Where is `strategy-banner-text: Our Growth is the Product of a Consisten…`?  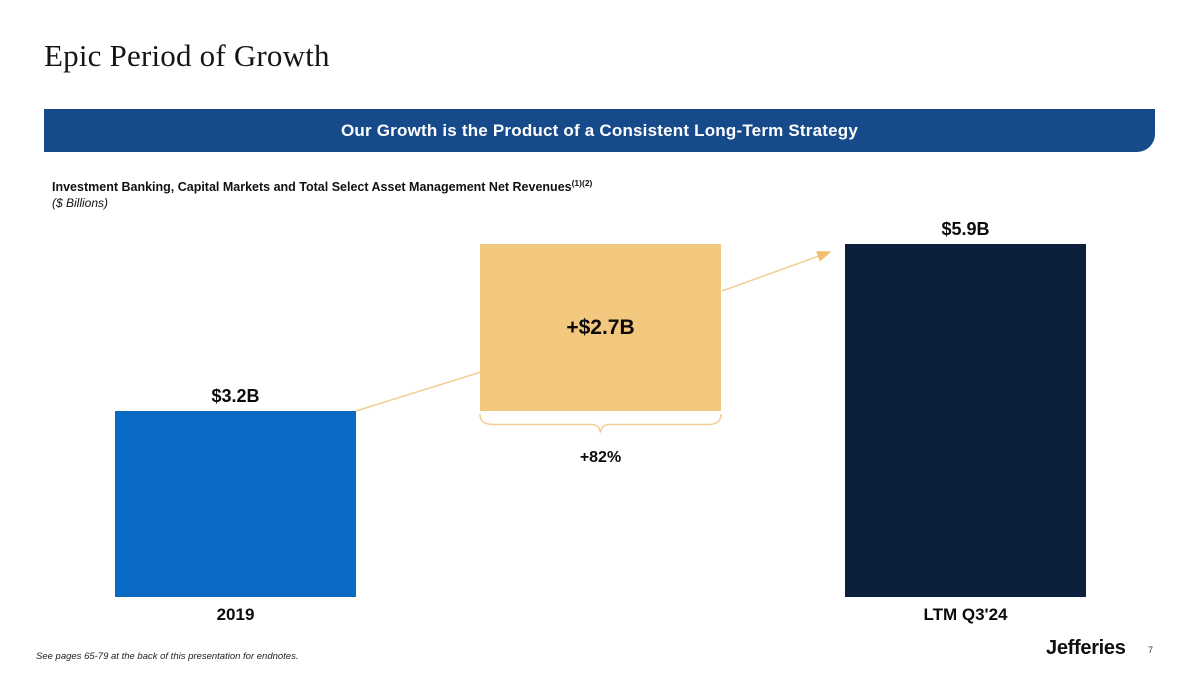
strategy-banner-text: Our Growth is the Product of a Consisten… is located at coordinates (599, 130).